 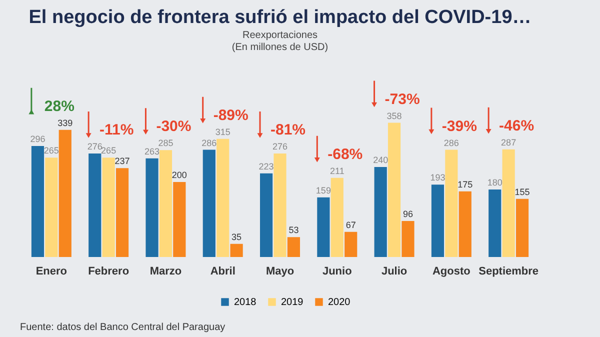 What do you see at coordinates (109, 272) in the screenshot?
I see `x-tick-label: Febrero` at bounding box center [109, 272].